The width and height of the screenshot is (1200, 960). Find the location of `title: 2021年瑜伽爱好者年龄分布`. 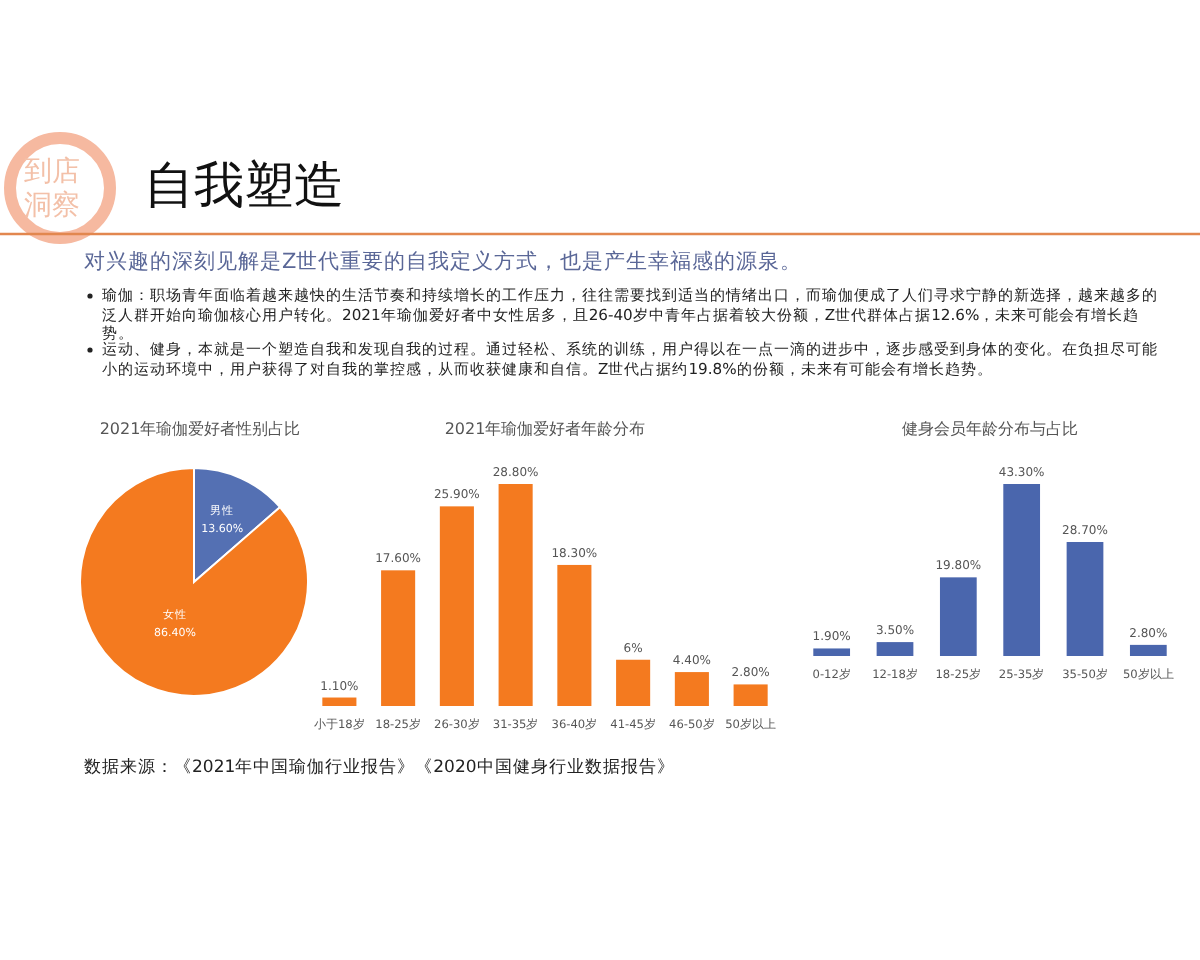

title: 2021年瑜伽爱好者年龄分布 is located at coordinates (545, 429).